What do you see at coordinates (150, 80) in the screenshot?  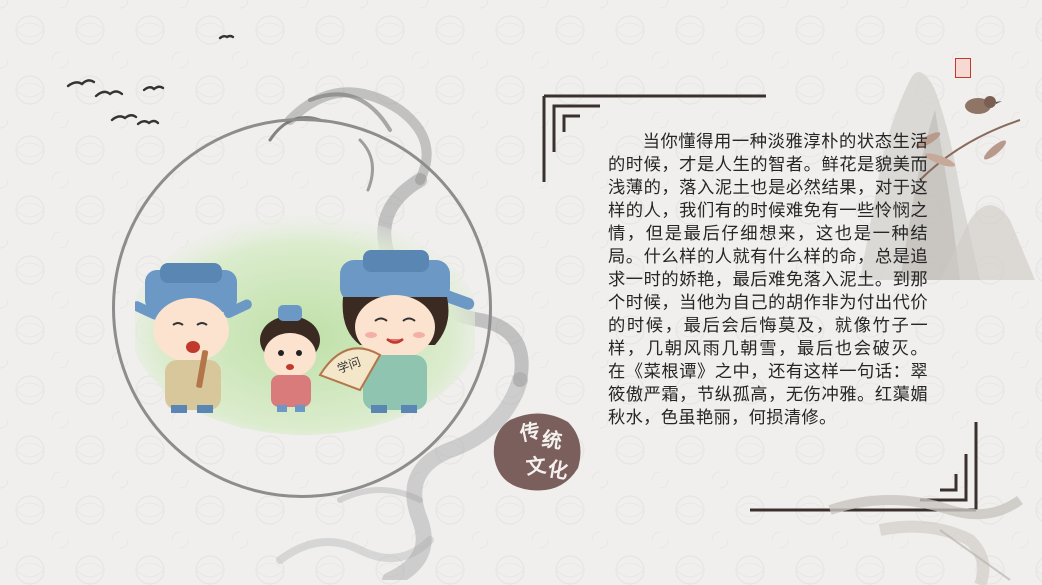 I see `flying-birds-icon` at bounding box center [150, 80].